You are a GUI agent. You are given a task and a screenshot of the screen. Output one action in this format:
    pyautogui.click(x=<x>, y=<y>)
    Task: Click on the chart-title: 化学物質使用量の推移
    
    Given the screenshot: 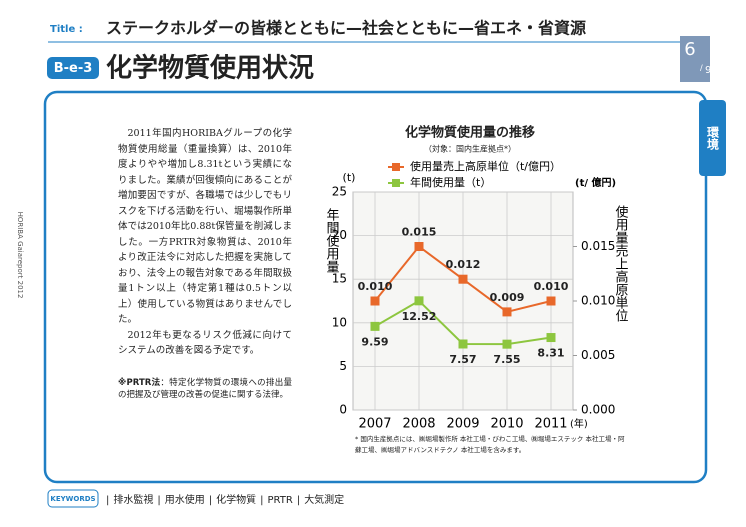 What is the action you would take?
    pyautogui.click(x=470, y=133)
    